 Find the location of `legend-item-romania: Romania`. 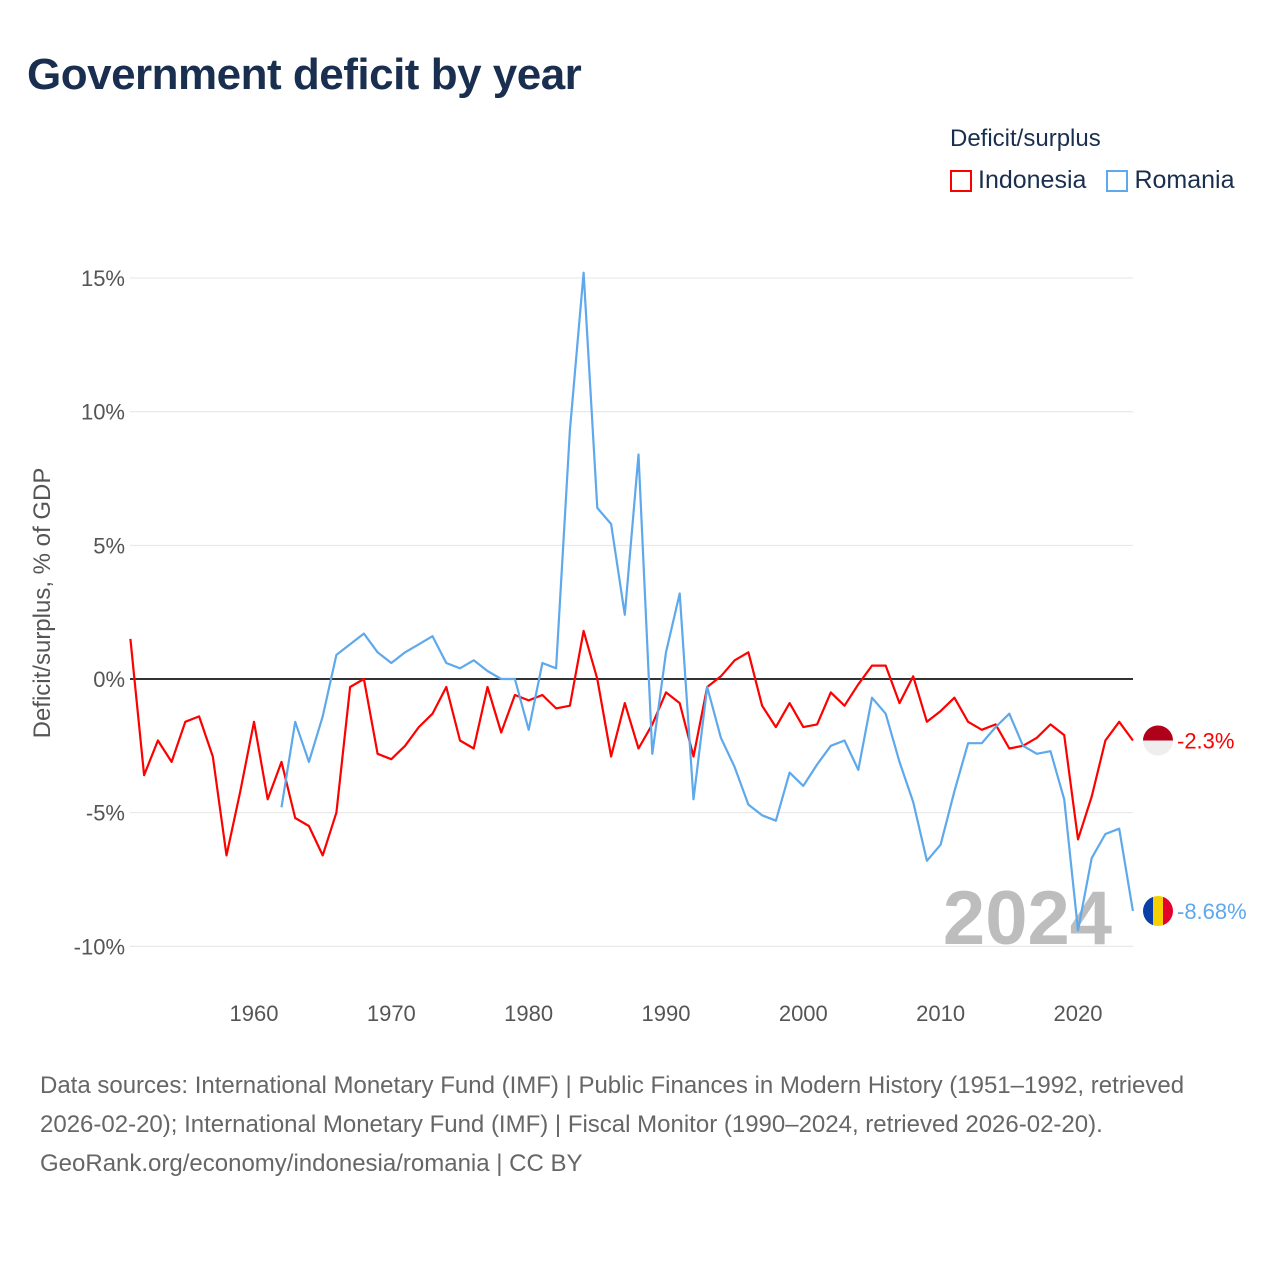

legend-item-romania: Romania is located at coordinates (1170, 180).